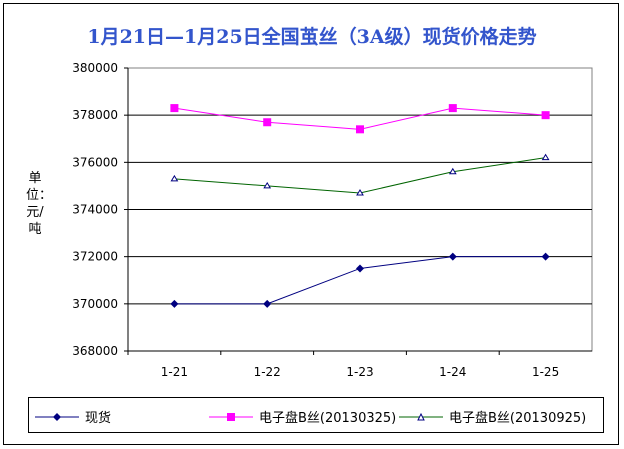 The image size is (624, 449). What do you see at coordinates (231, 416) in the screenshot?
I see `legend-marker-square-icon` at bounding box center [231, 416].